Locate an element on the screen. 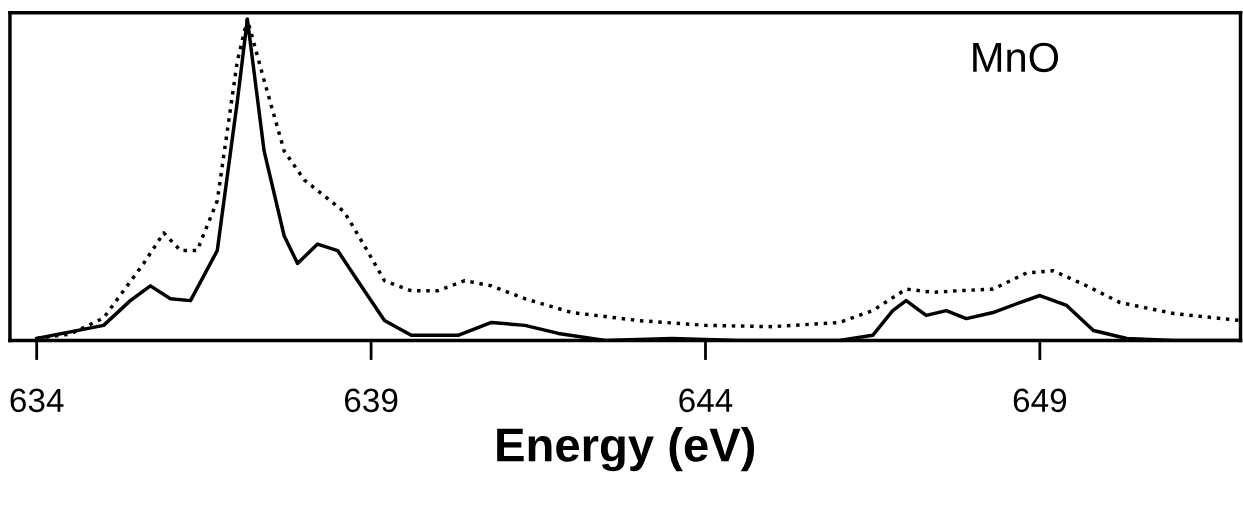  x-tick-label: 644 is located at coordinates (706, 400).